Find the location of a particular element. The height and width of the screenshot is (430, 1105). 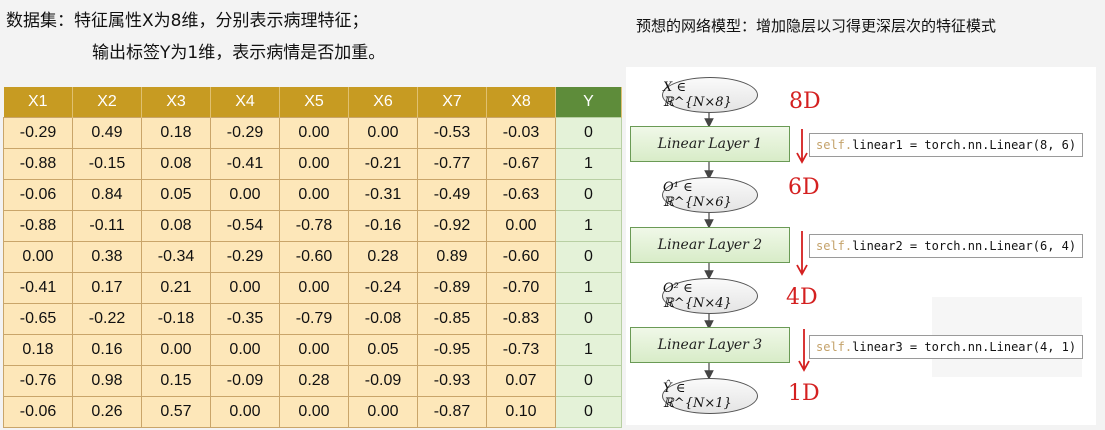

table-row: -0.06 0.84 0.05 0.00 0.00 -0.31 -0.49 -0.63 0 is located at coordinates (312, 195).